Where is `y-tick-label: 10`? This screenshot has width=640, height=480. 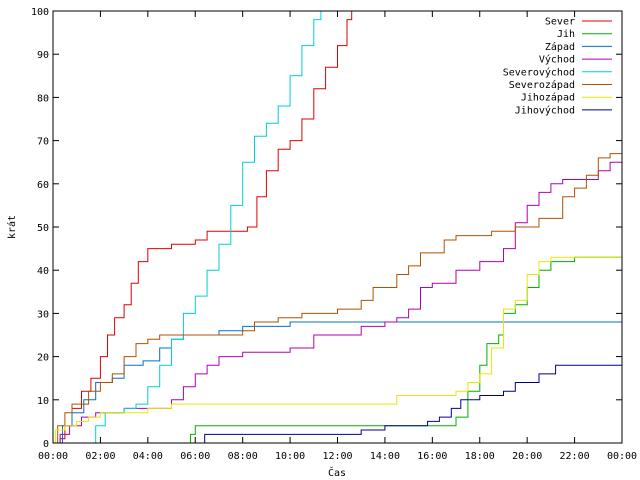
y-tick-label: 10 is located at coordinates (43, 401).